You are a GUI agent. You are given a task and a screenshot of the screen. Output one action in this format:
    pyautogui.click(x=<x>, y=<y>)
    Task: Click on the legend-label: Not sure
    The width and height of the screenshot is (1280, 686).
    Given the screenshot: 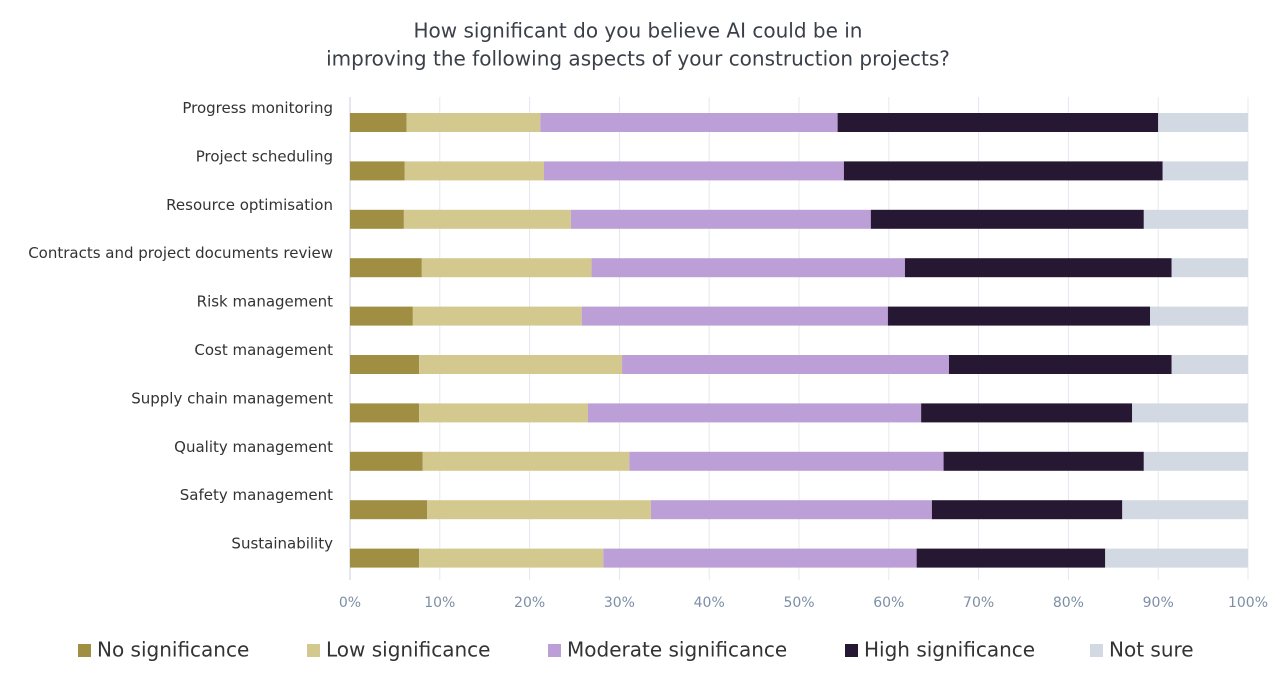 What is the action you would take?
    pyautogui.click(x=1151, y=650)
    